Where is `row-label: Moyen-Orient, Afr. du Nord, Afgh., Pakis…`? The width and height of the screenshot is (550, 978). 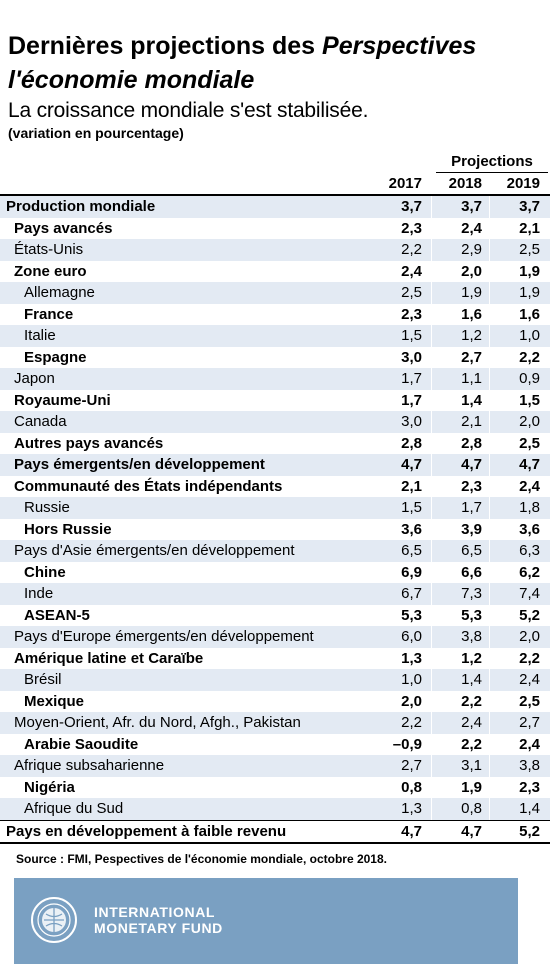 row-label: Moyen-Orient, Afr. du Nord, Afgh., Pakis… is located at coordinates (157, 722).